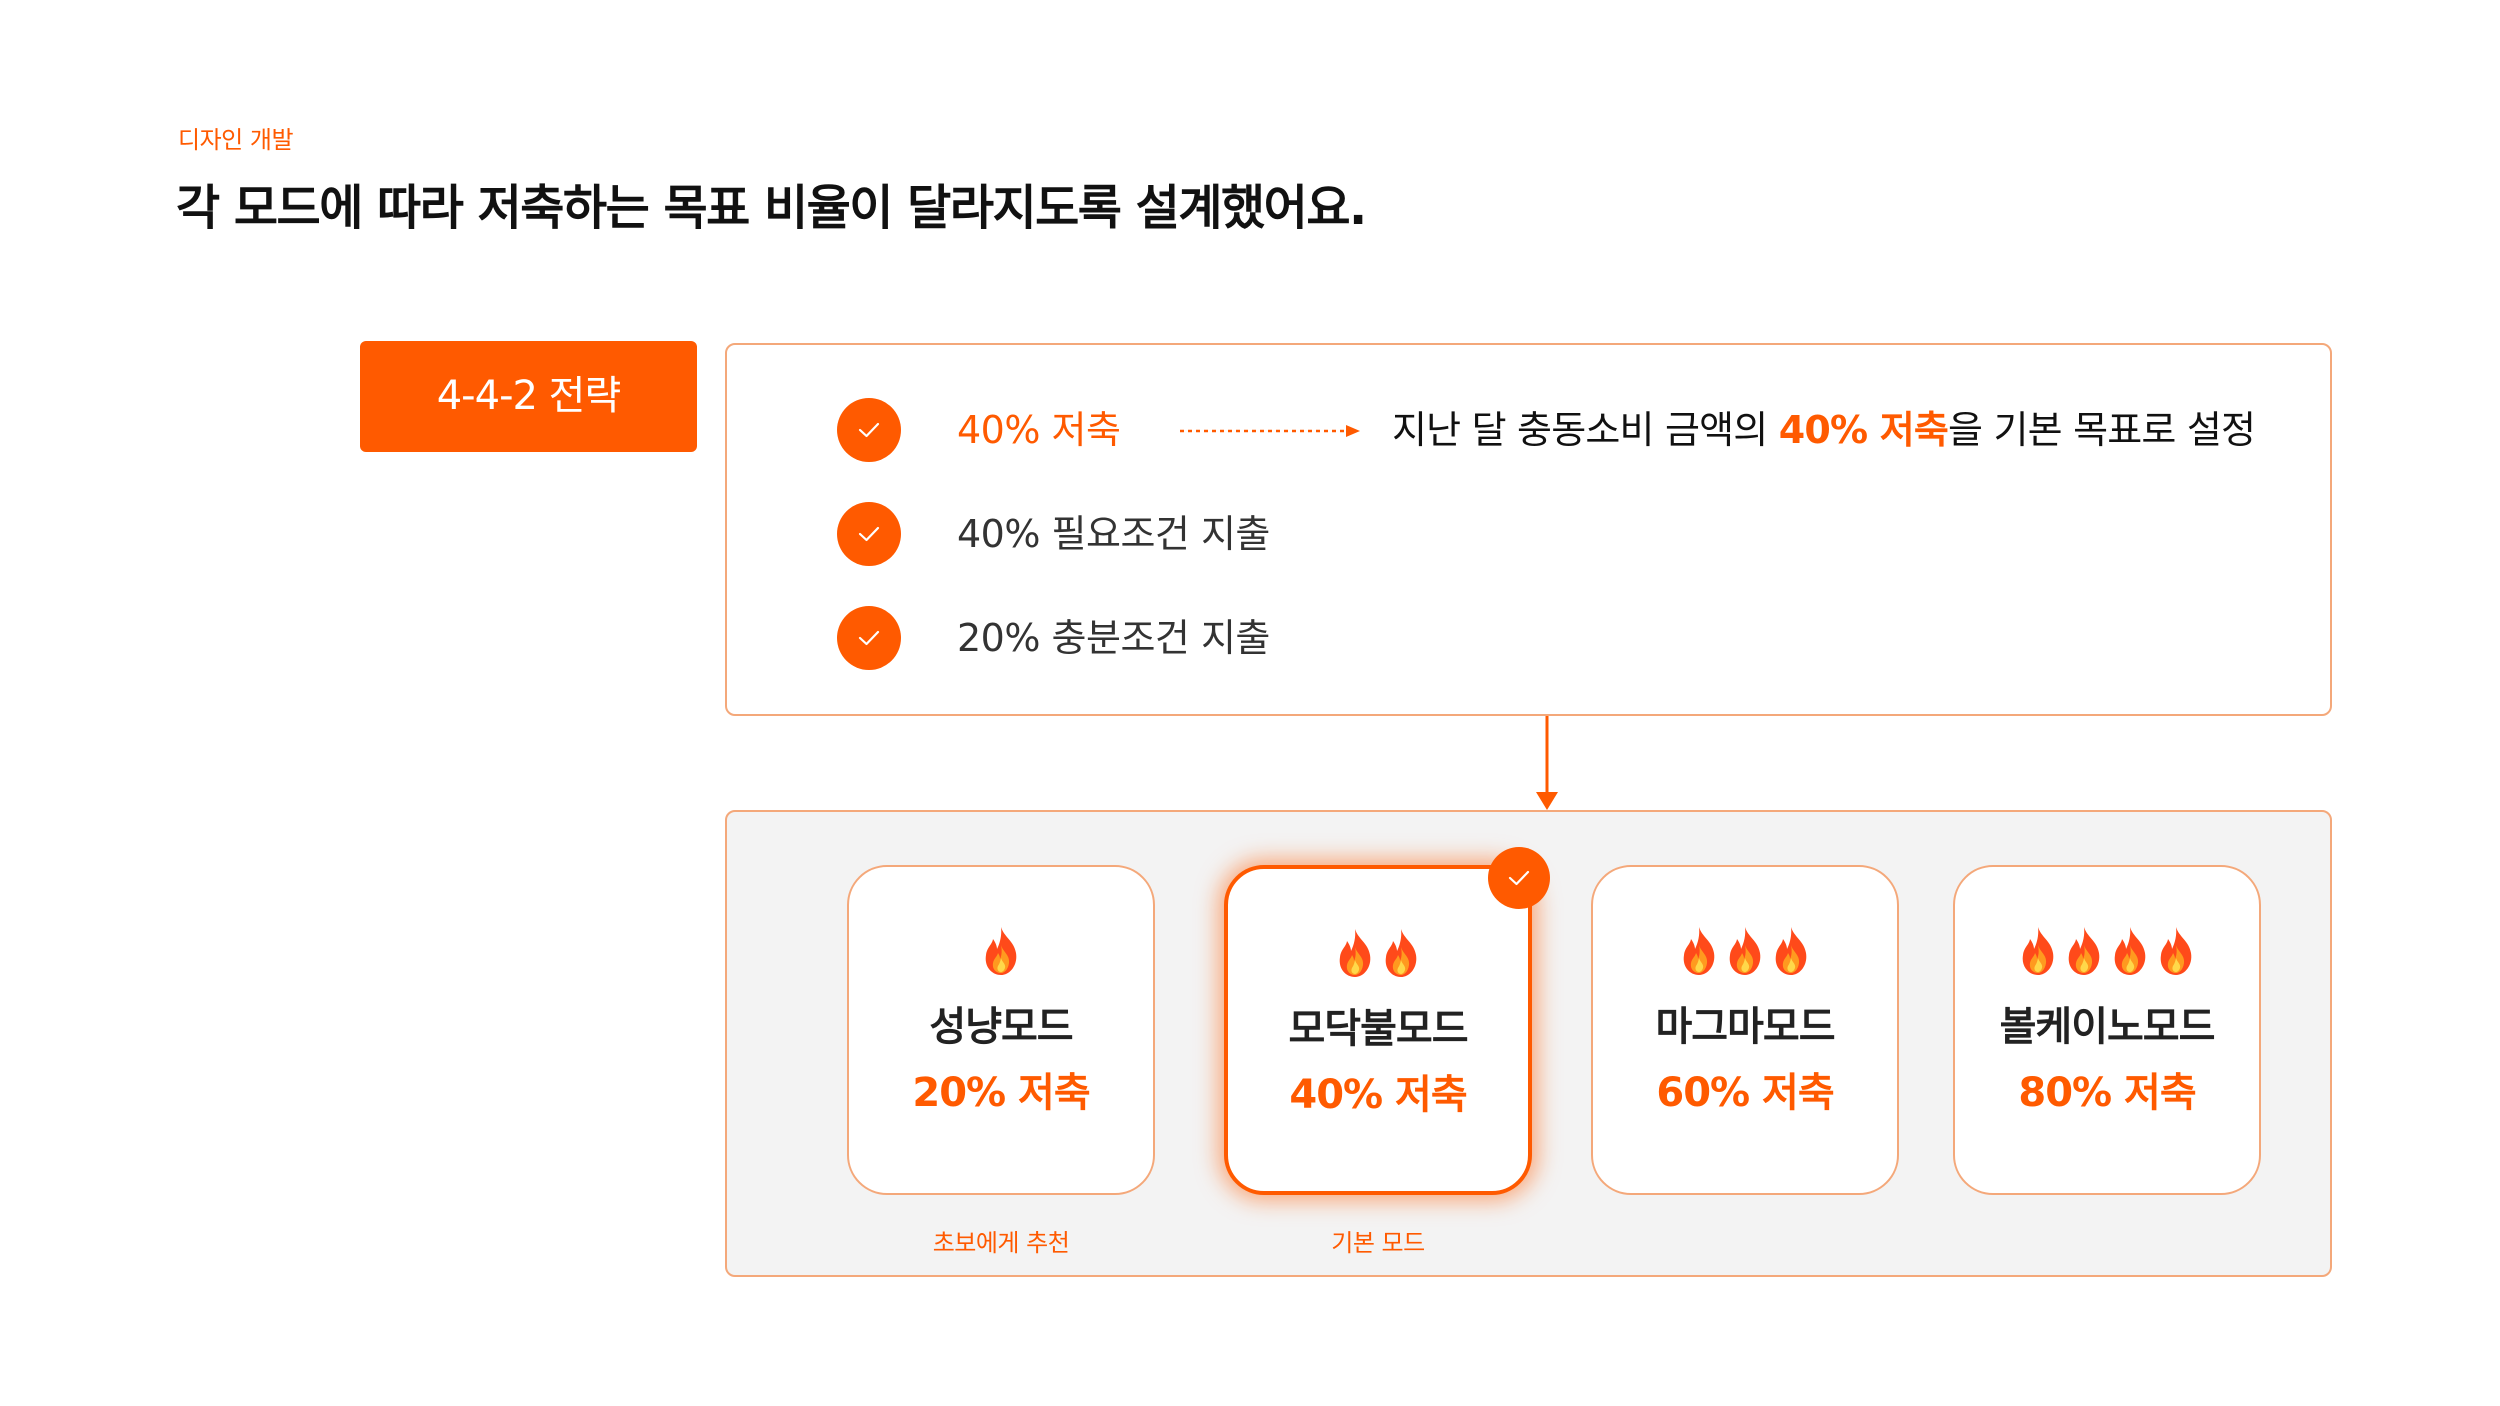 This screenshot has width=2500, height=1406. I want to click on mode-card-magma: 마그마모드 60% 저축, so click(1745, 1030).